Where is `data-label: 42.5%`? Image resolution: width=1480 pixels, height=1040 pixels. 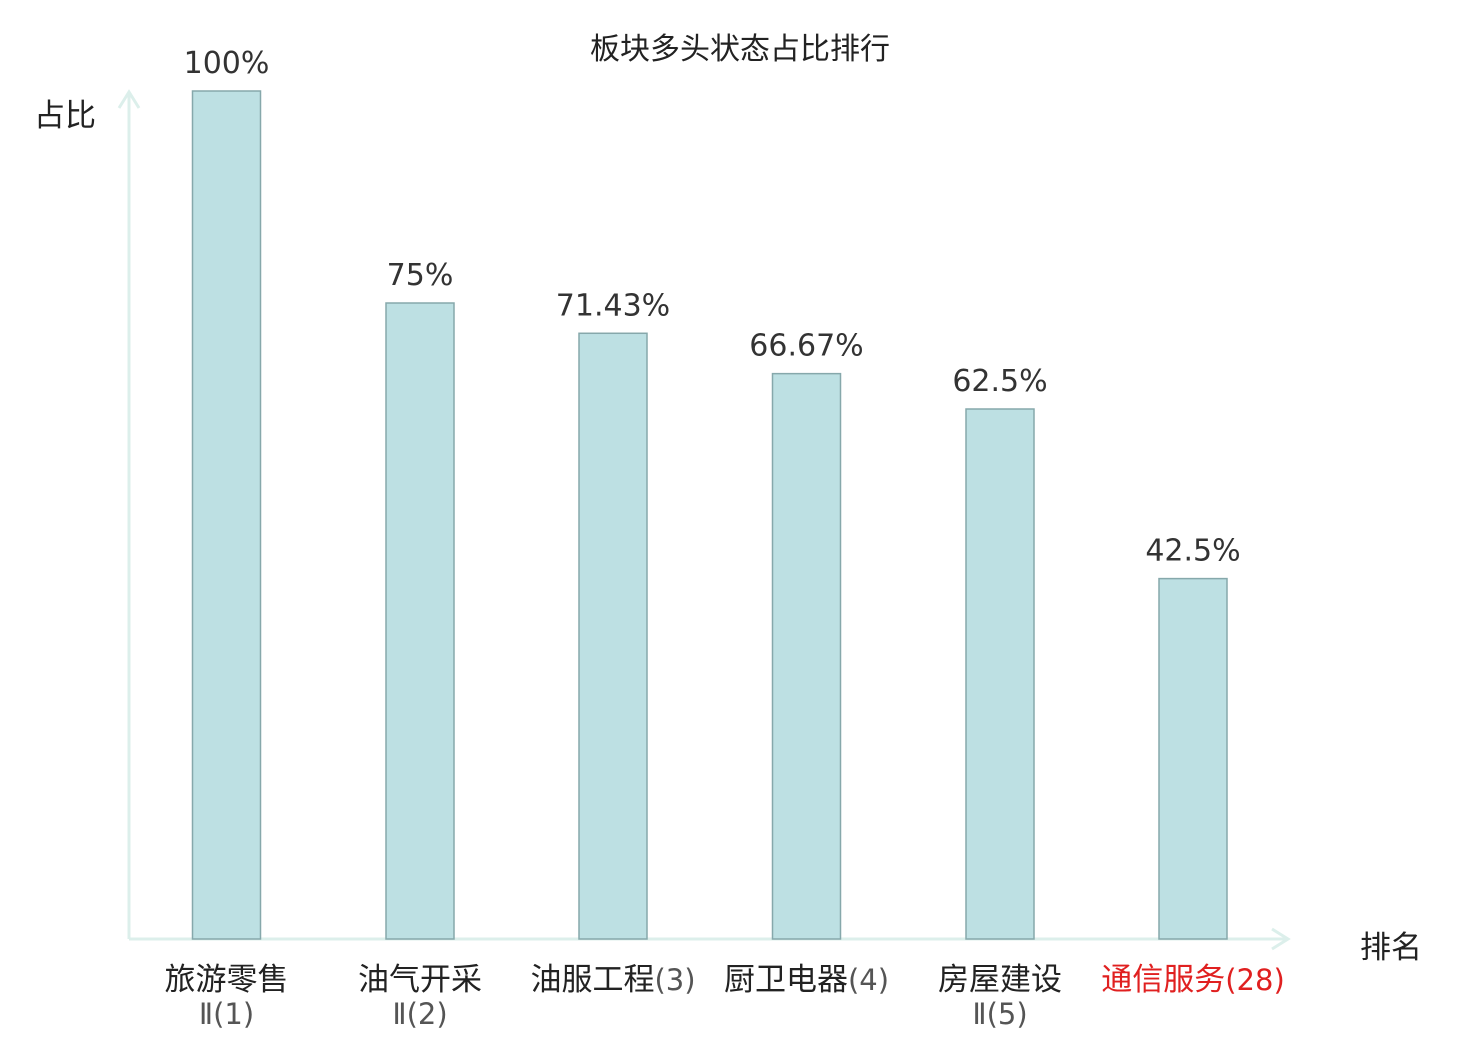
data-label: 42.5% is located at coordinates (1192, 551).